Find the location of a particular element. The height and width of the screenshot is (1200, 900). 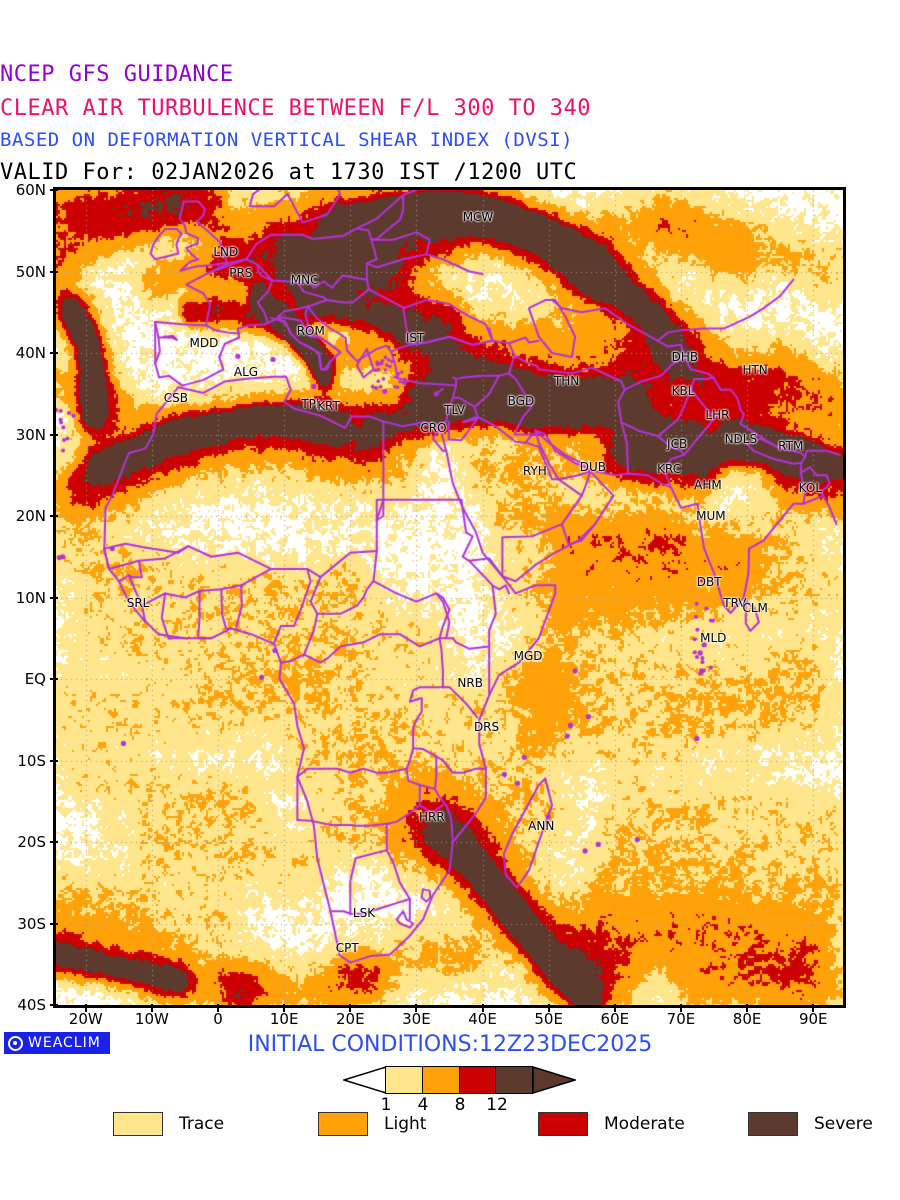

y-axis-label: 60N is located at coordinates (30, 190).